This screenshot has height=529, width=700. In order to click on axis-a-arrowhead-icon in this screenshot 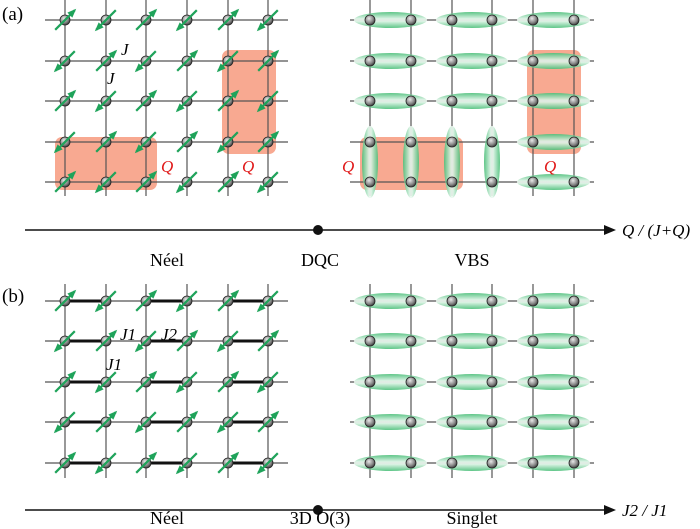, I will do `click(610, 230)`.